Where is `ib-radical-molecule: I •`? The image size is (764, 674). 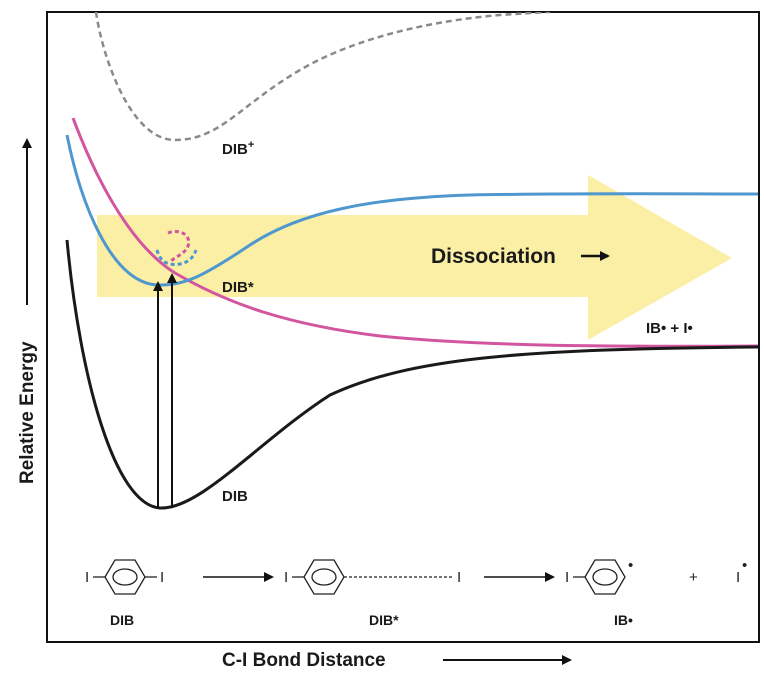
ib-radical-molecule: I • is located at coordinates (599, 576).